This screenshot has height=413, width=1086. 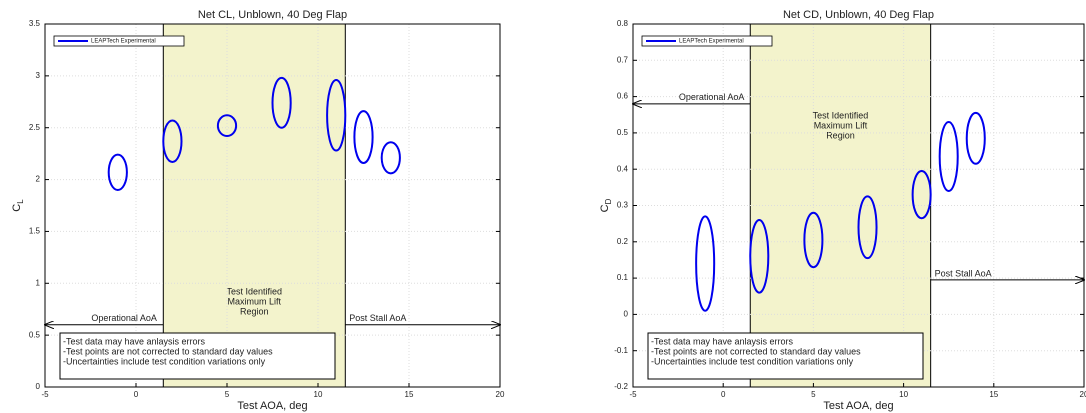 What do you see at coordinates (35, 23) in the screenshot?
I see `y-tick-label: 3.5` at bounding box center [35, 23].